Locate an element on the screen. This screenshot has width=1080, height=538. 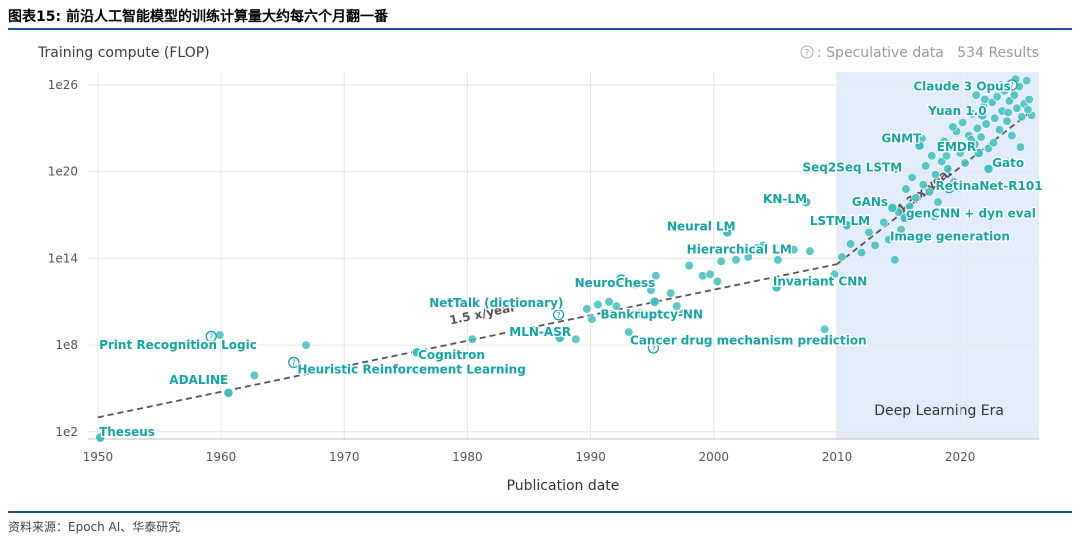
point-label: MLN-ASR is located at coordinates (540, 332).